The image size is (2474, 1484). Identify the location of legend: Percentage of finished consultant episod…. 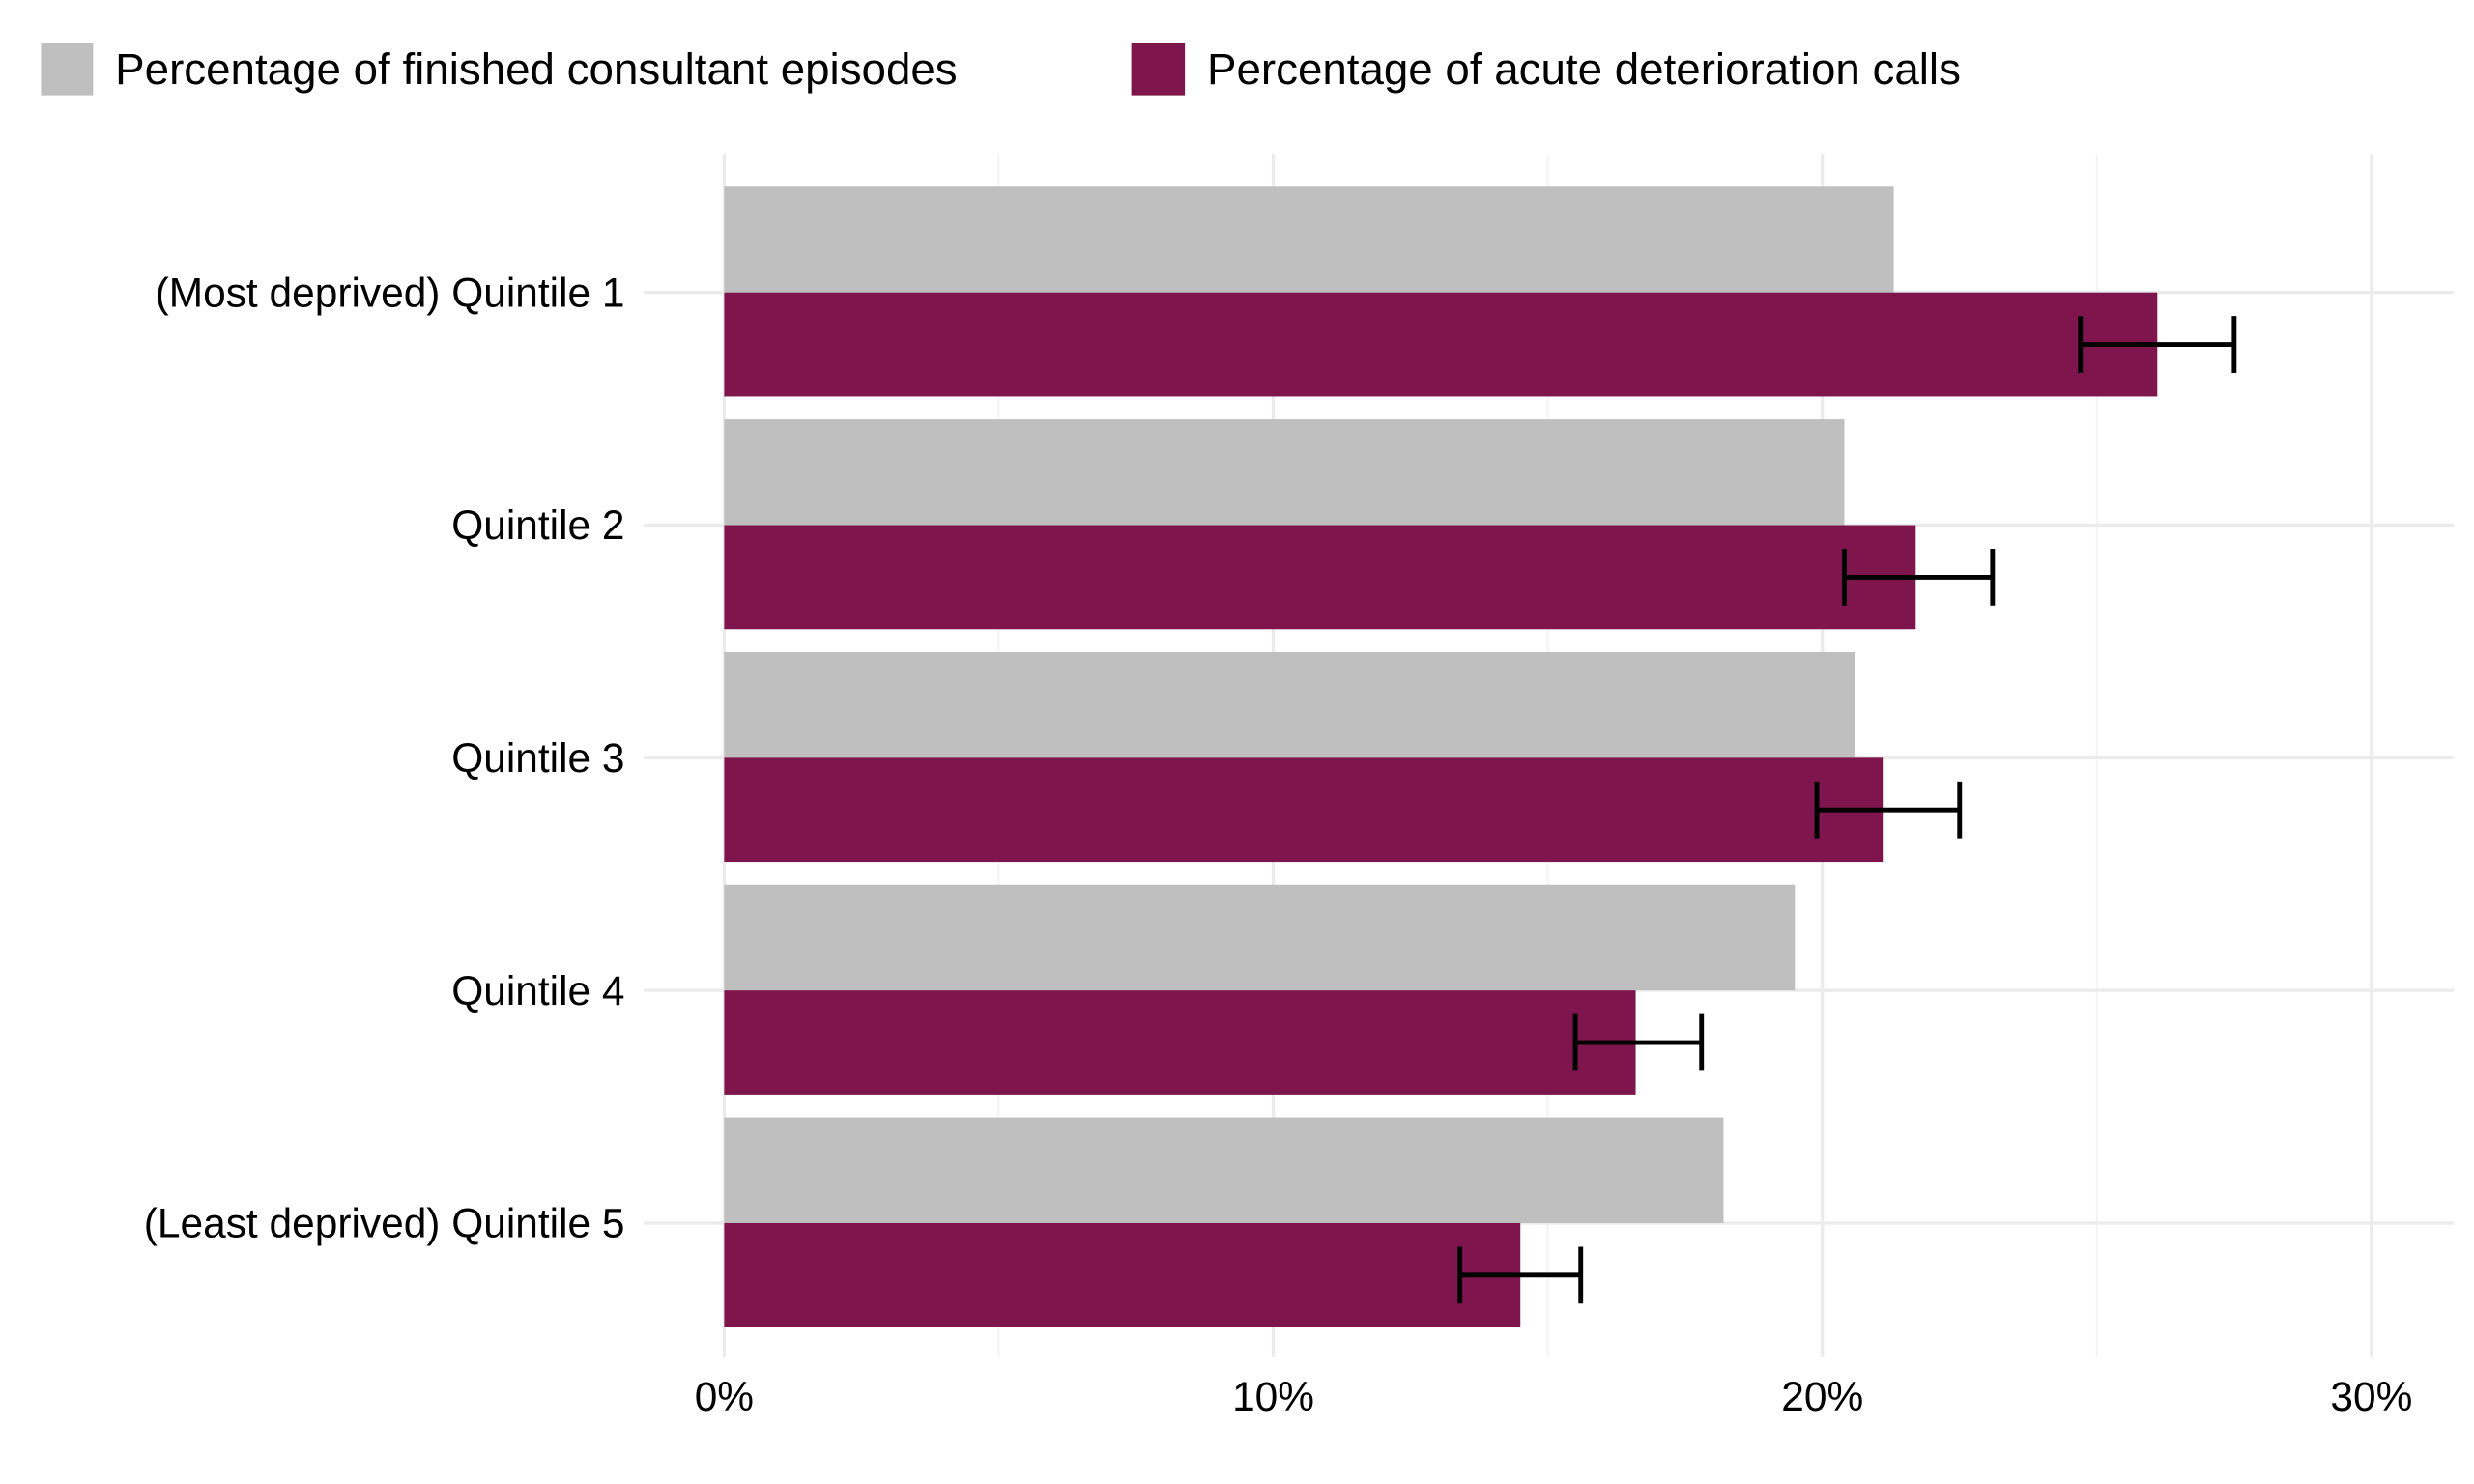
(1001, 70).